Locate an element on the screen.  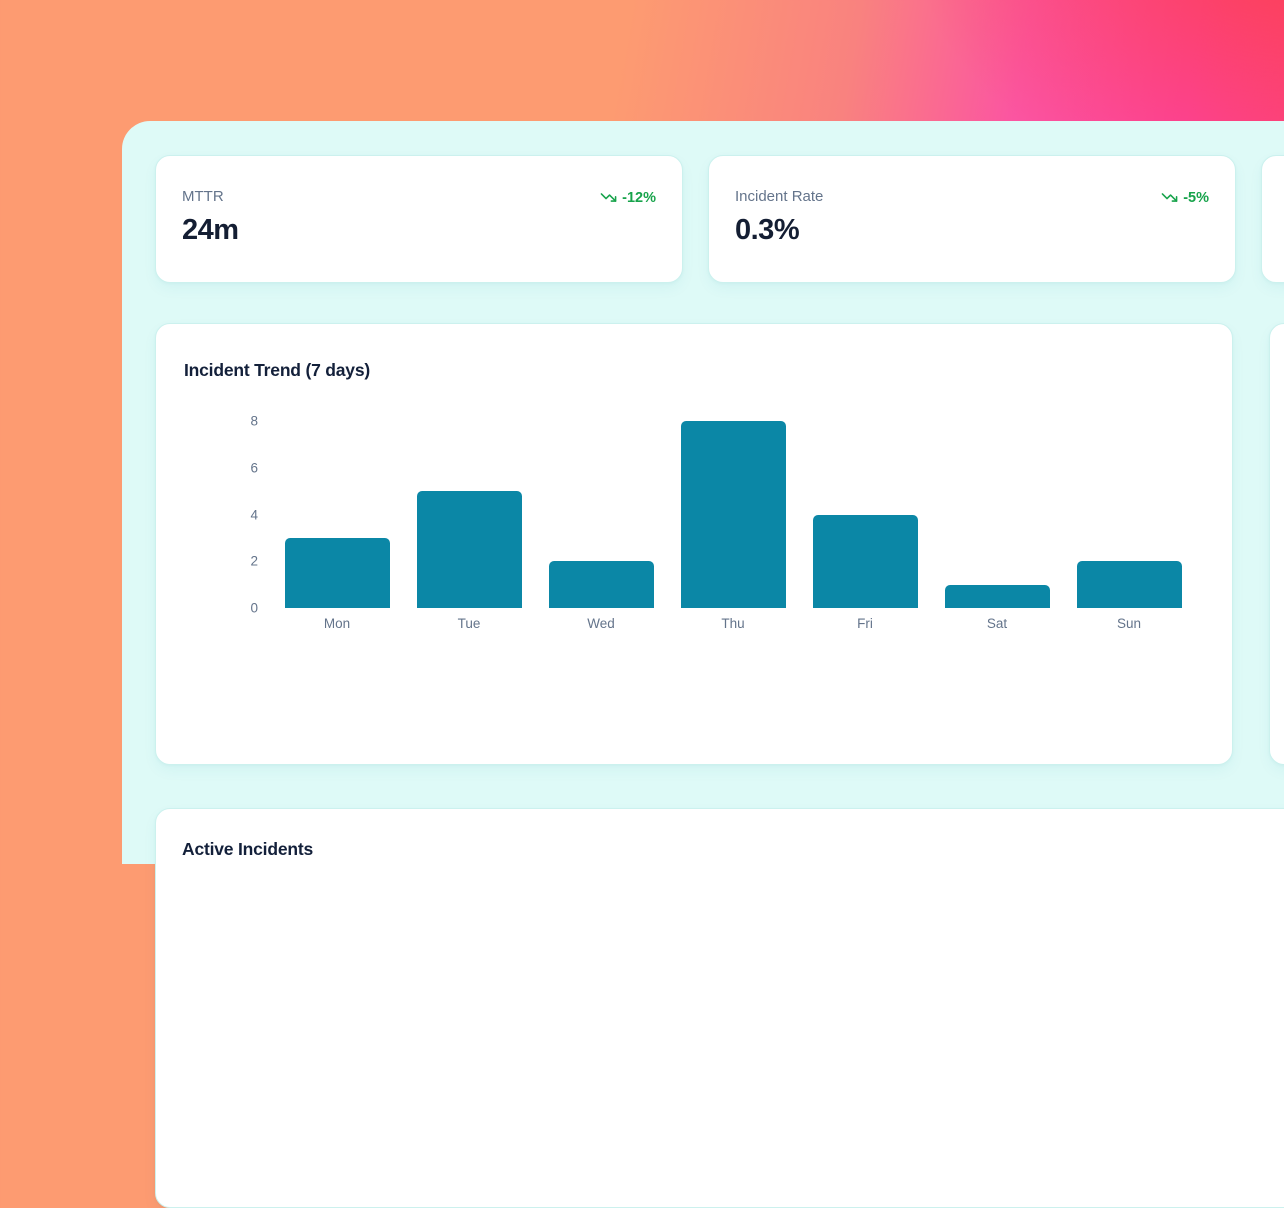
kpi-trend-badge: -12% is located at coordinates (628, 197).